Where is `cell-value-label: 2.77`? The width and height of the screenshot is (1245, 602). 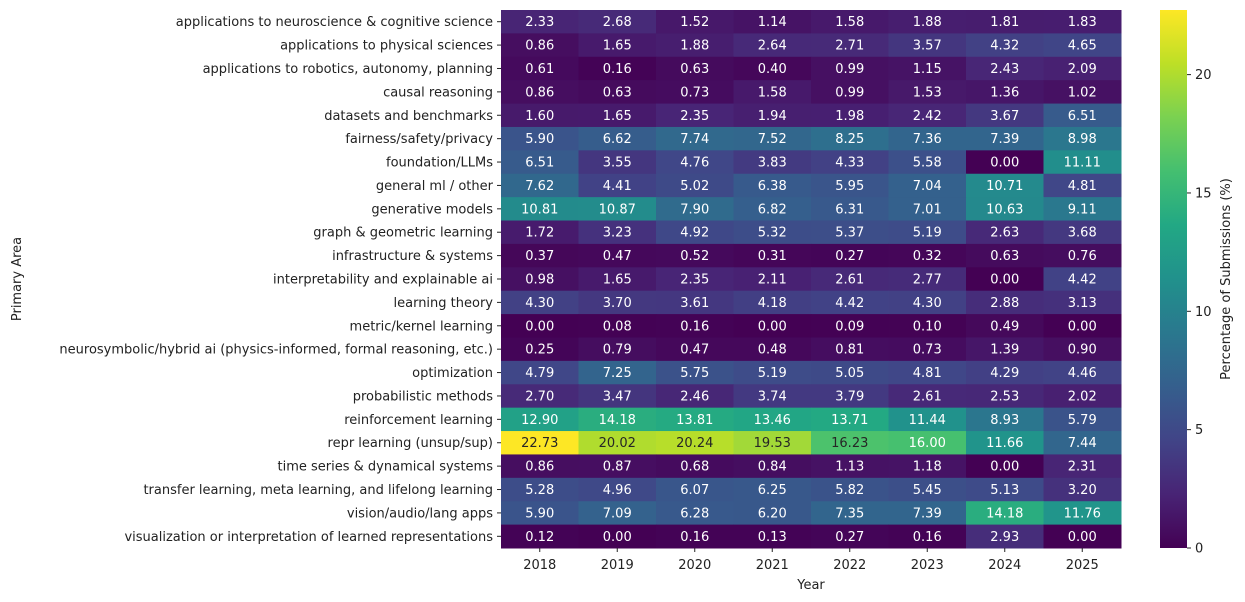 cell-value-label: 2.77 is located at coordinates (927, 280).